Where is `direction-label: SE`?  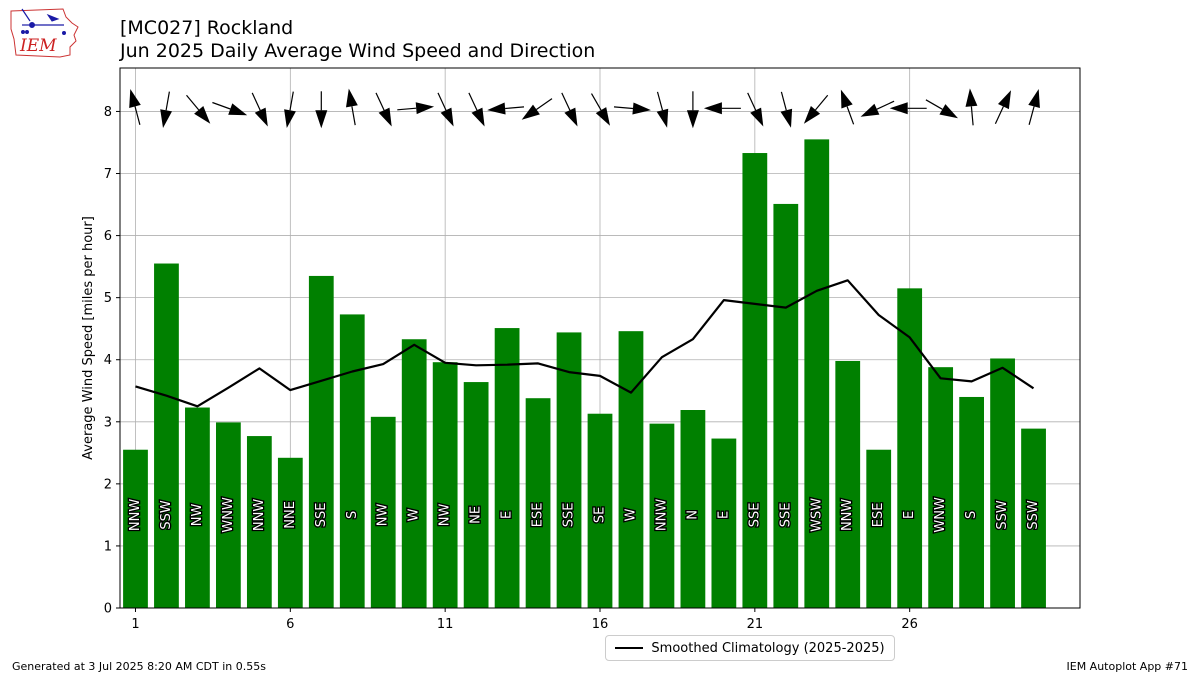
direction-label: SE is located at coordinates (600, 515).